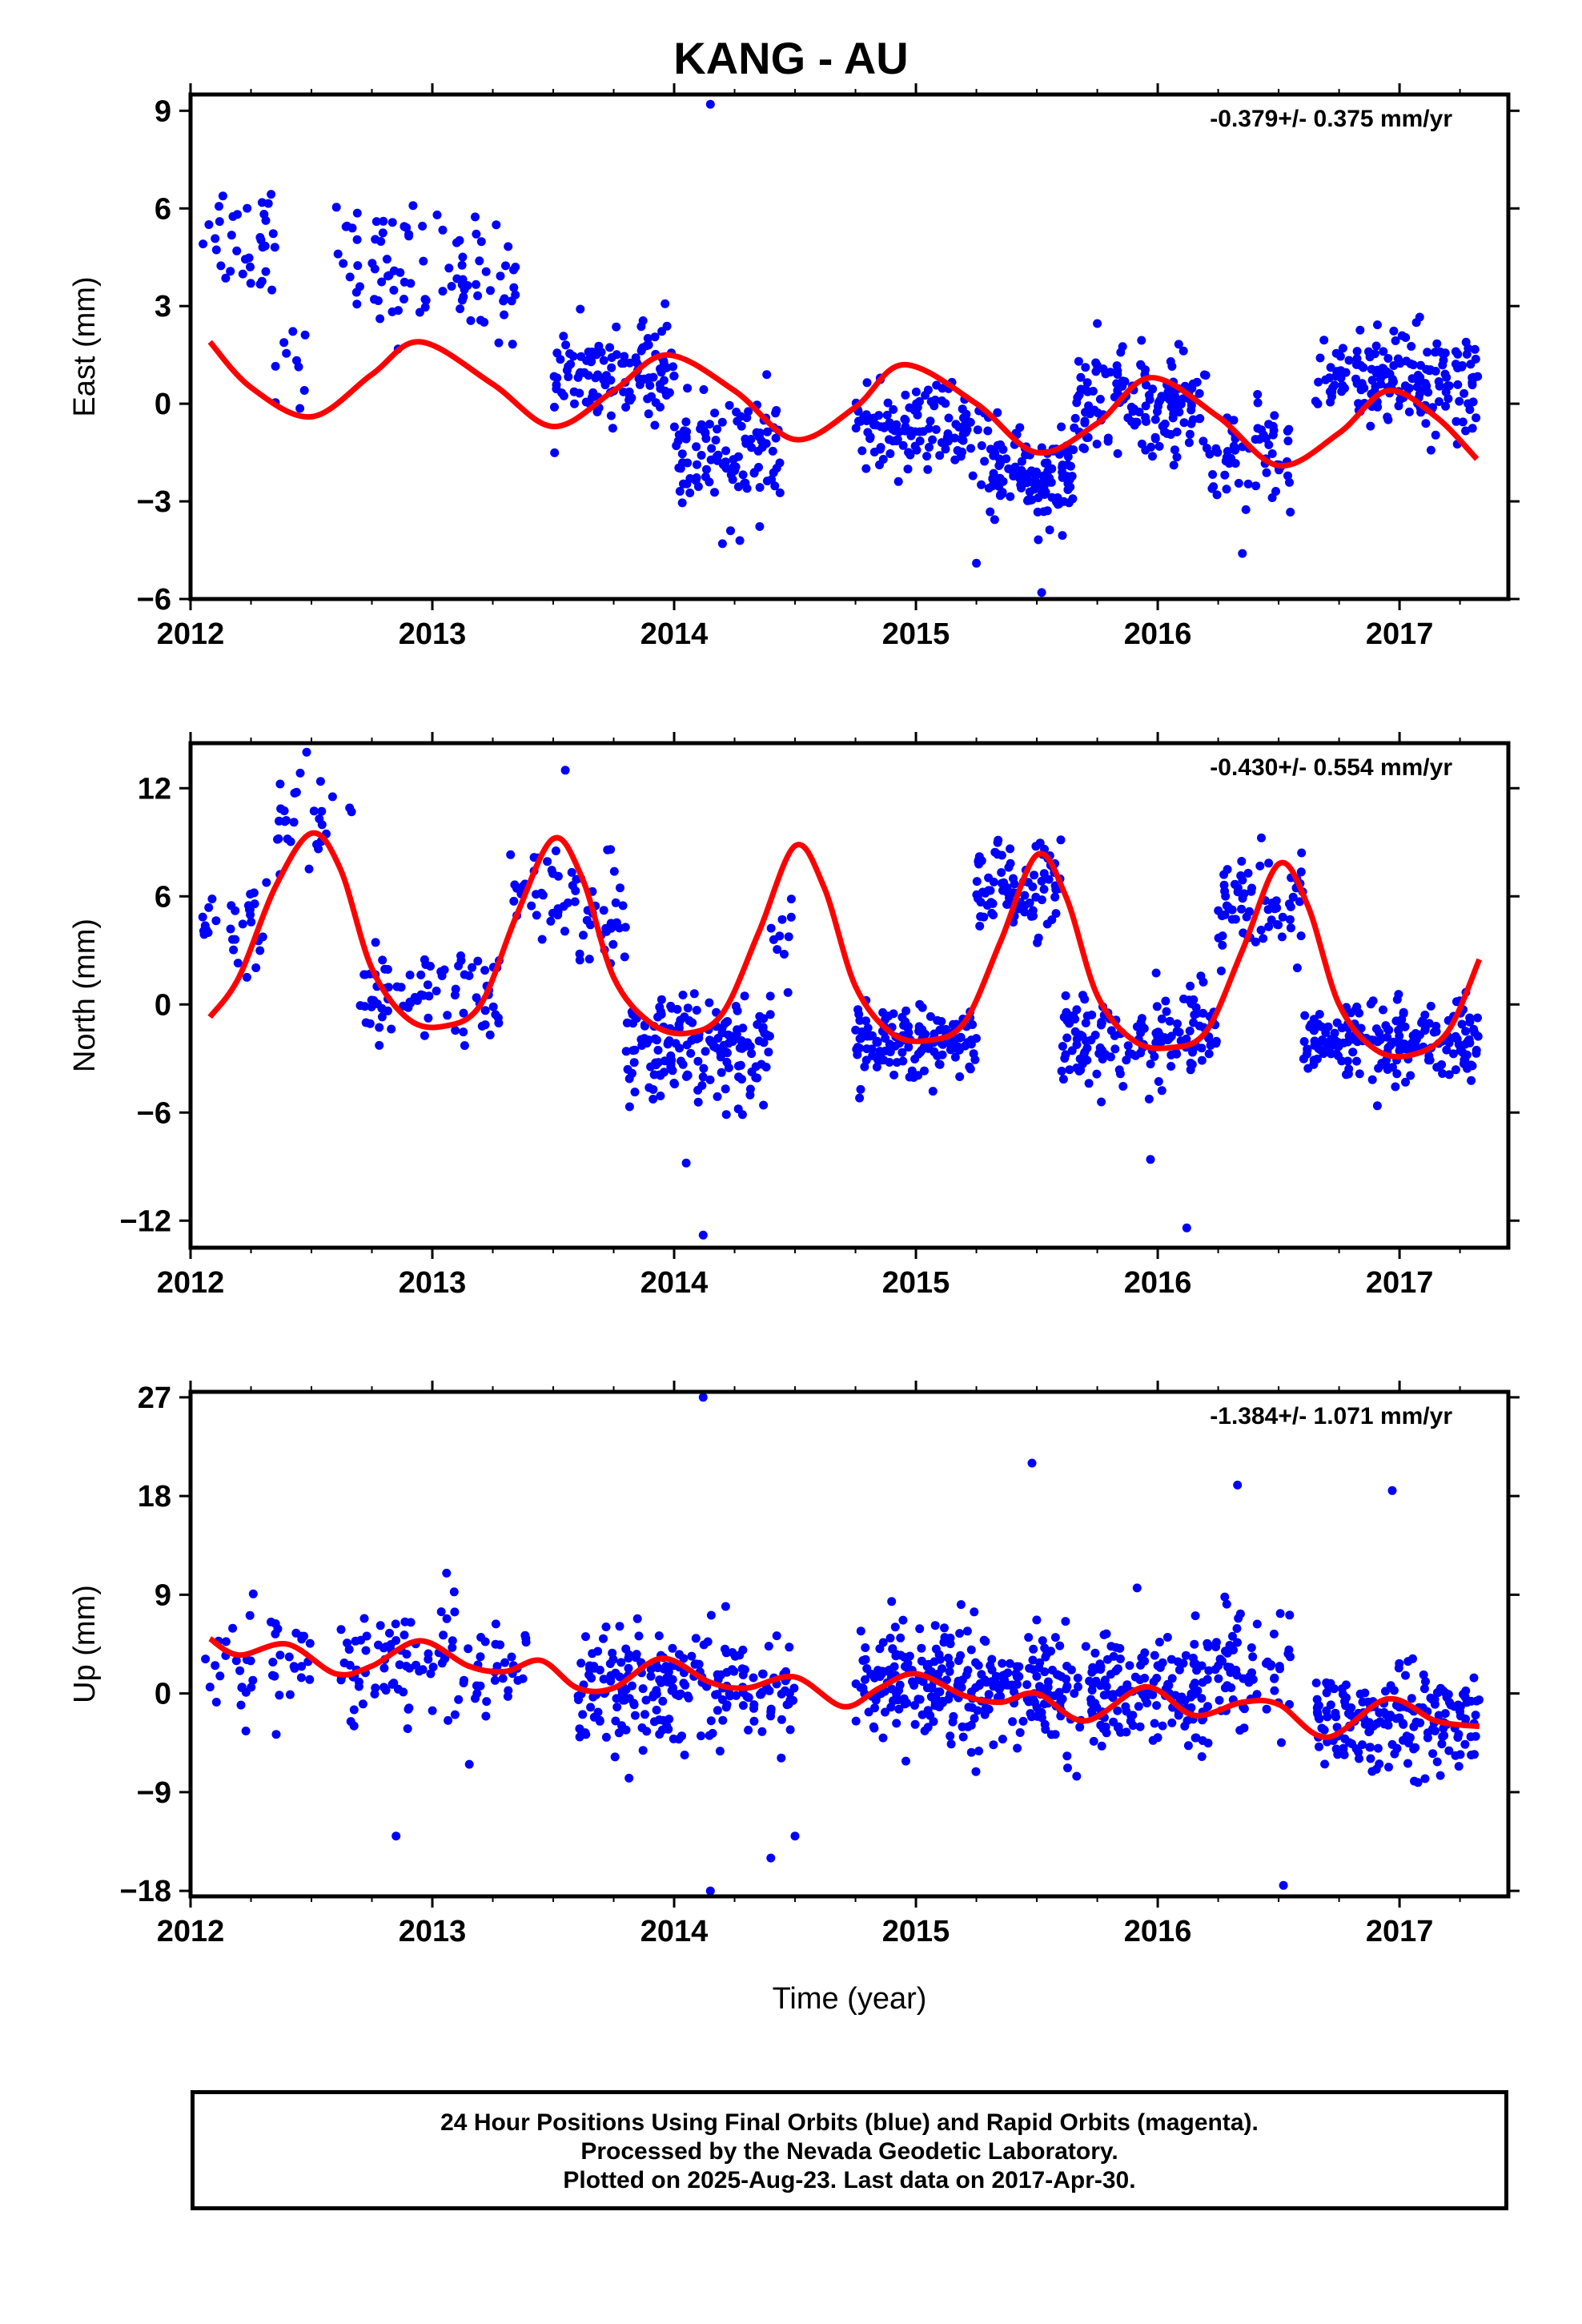  I want to click on y-axis-label: North (mm), so click(85, 995).